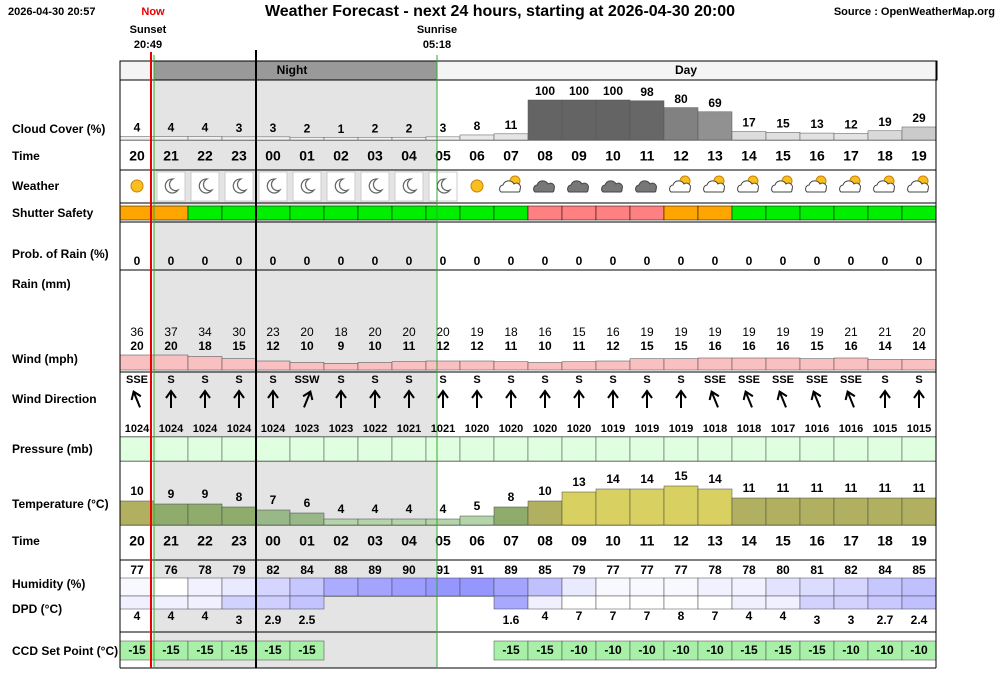  I want to click on hour: 14, so click(749, 541).